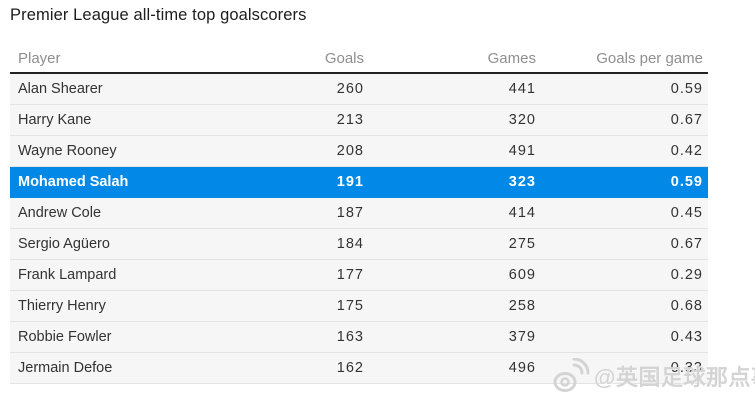 This screenshot has width=755, height=404. Describe the element at coordinates (119, 337) in the screenshot. I see `player-cell: Robbie Fowler` at that location.